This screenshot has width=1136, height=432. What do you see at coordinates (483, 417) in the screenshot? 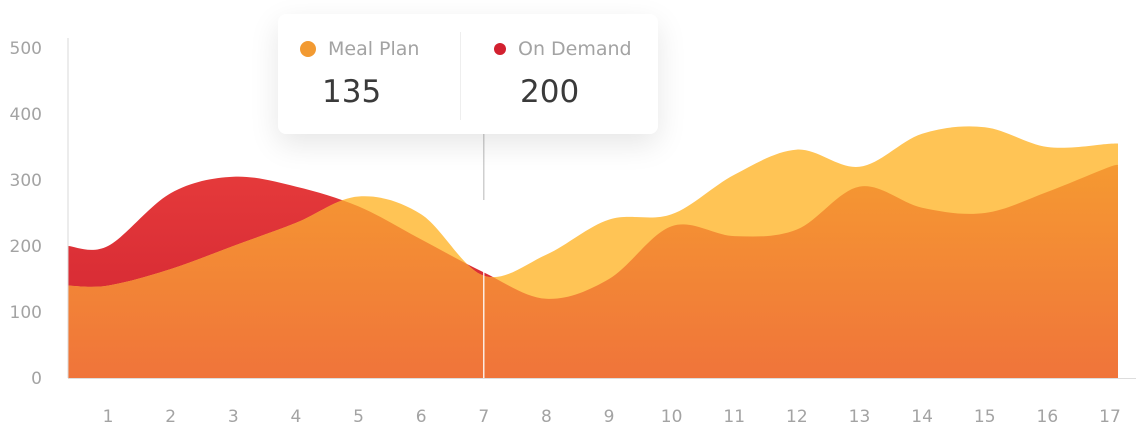
I see `x-tick-label: 7` at bounding box center [483, 417].